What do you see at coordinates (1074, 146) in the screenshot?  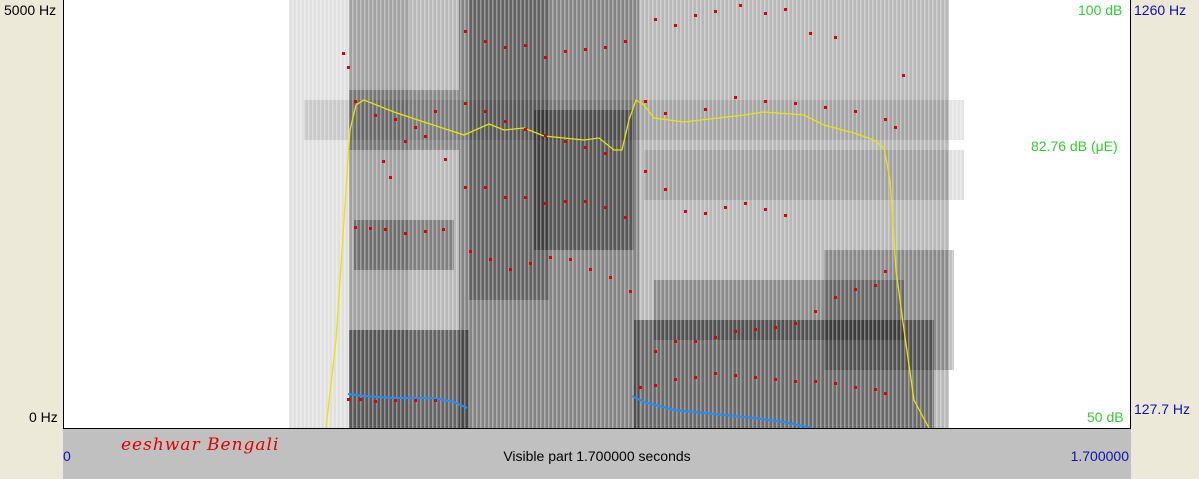 I see `intensity-cursor-label: 82.76 dB (μE)` at bounding box center [1074, 146].